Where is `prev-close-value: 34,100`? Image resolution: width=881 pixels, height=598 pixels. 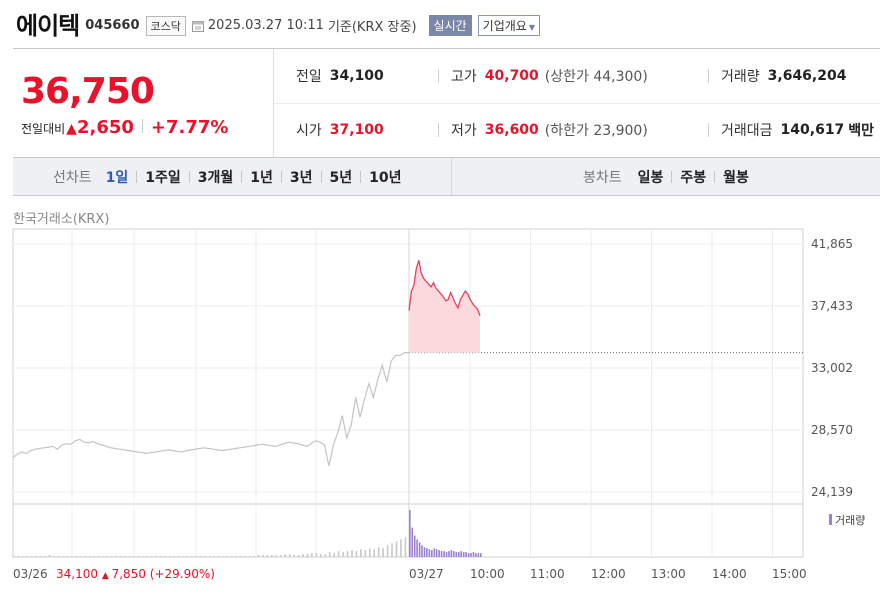
prev-close-value: 34,100 is located at coordinates (356, 76).